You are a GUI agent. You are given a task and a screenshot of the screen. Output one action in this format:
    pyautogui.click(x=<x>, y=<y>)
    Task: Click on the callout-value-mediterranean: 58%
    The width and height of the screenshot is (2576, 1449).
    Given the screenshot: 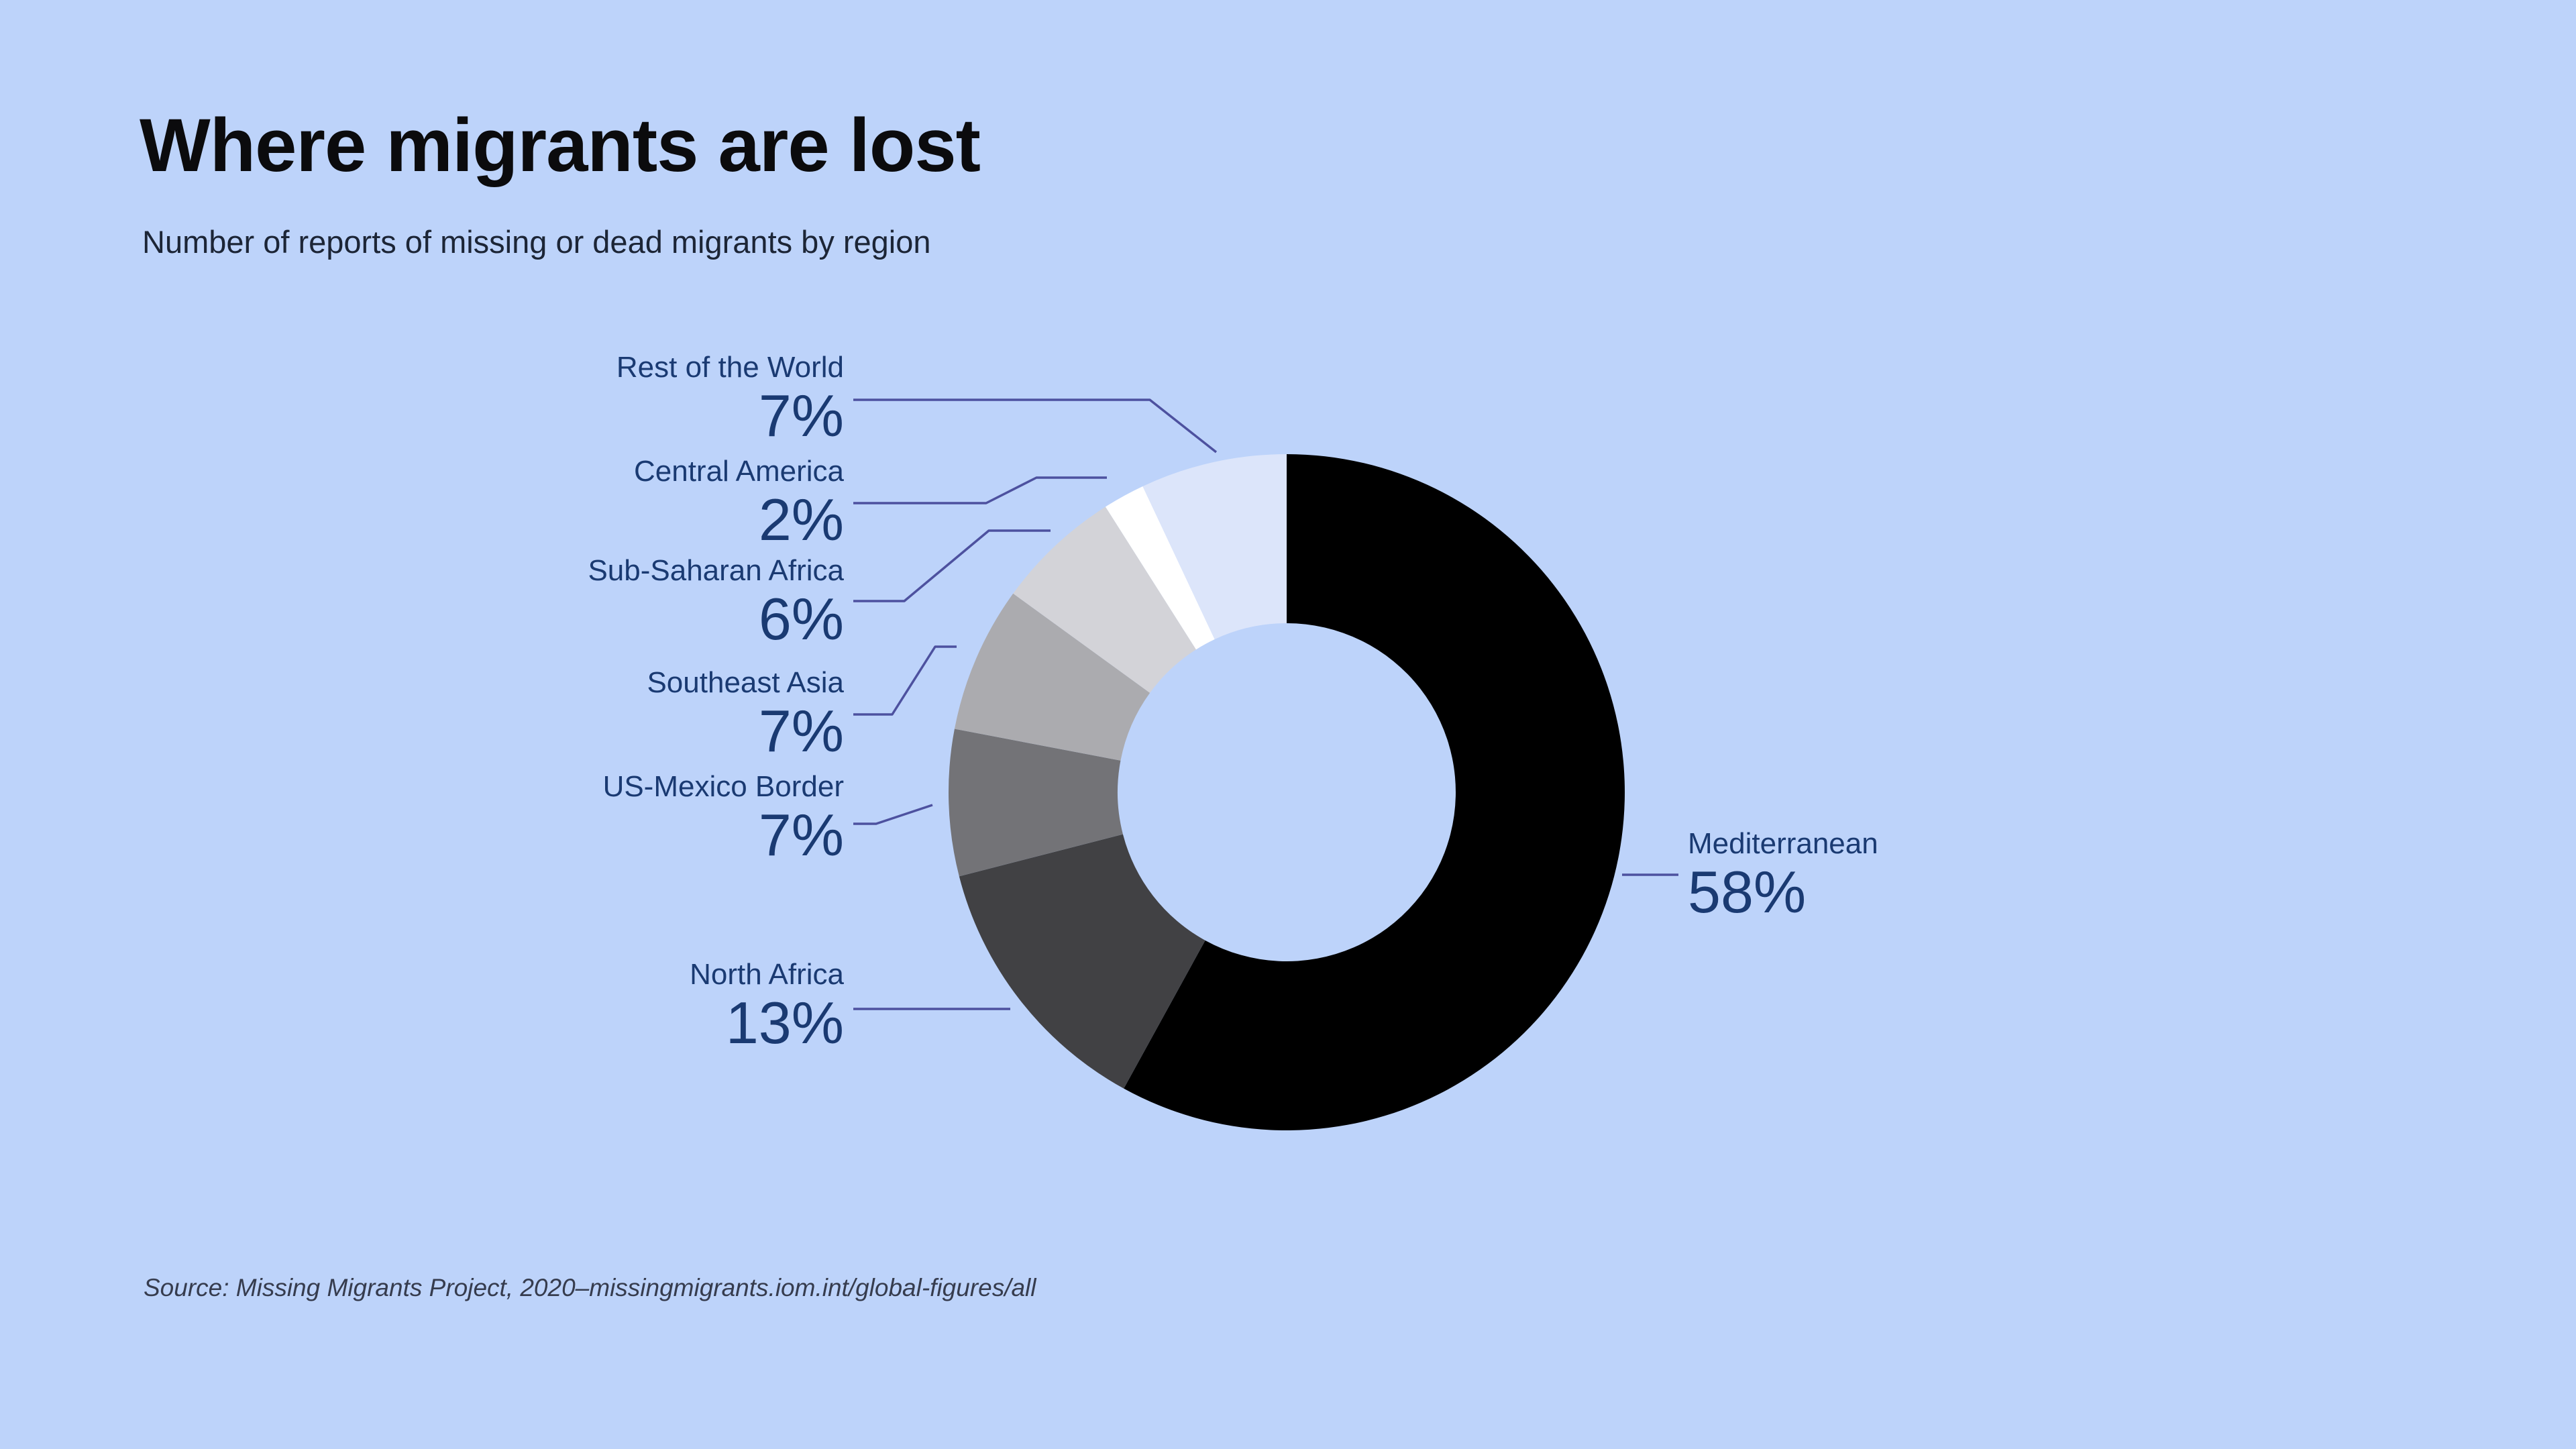 What is the action you would take?
    pyautogui.click(x=1747, y=892)
    